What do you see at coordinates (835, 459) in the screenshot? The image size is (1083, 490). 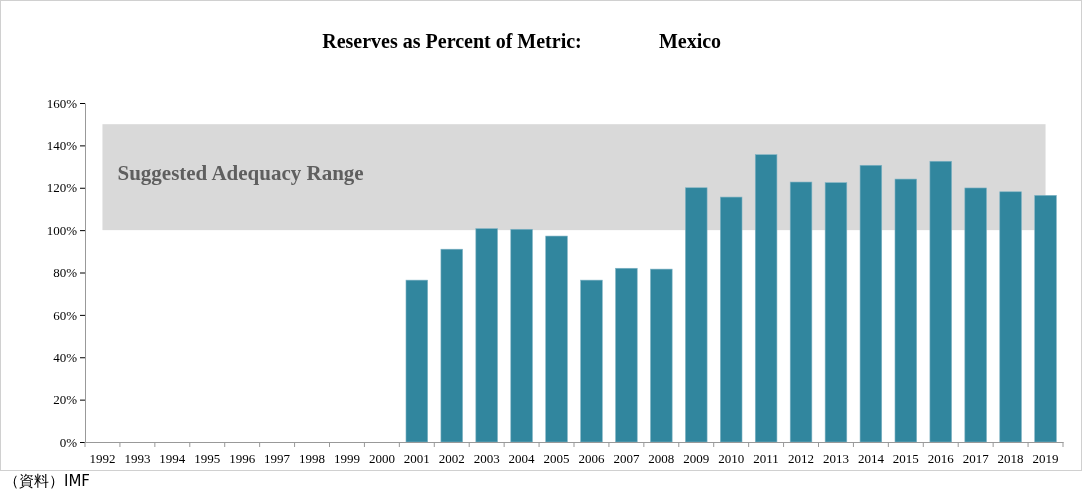 I see `x-tick-label: 2013` at bounding box center [835, 459].